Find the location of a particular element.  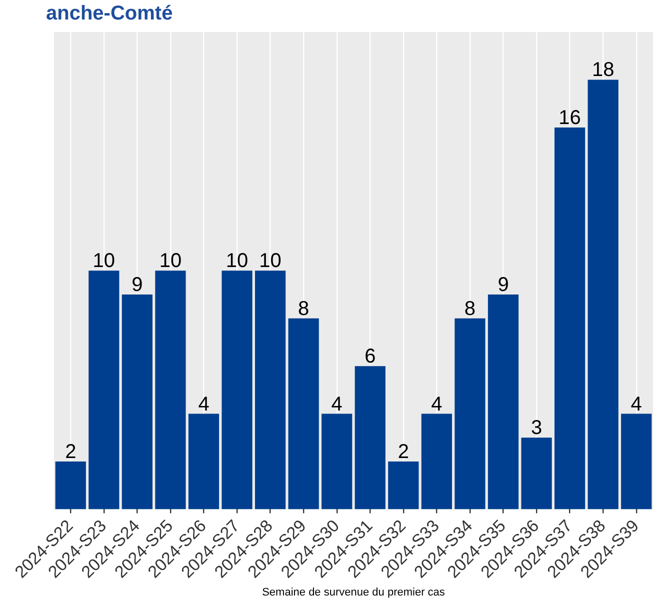

data-label: 6 is located at coordinates (370, 357).